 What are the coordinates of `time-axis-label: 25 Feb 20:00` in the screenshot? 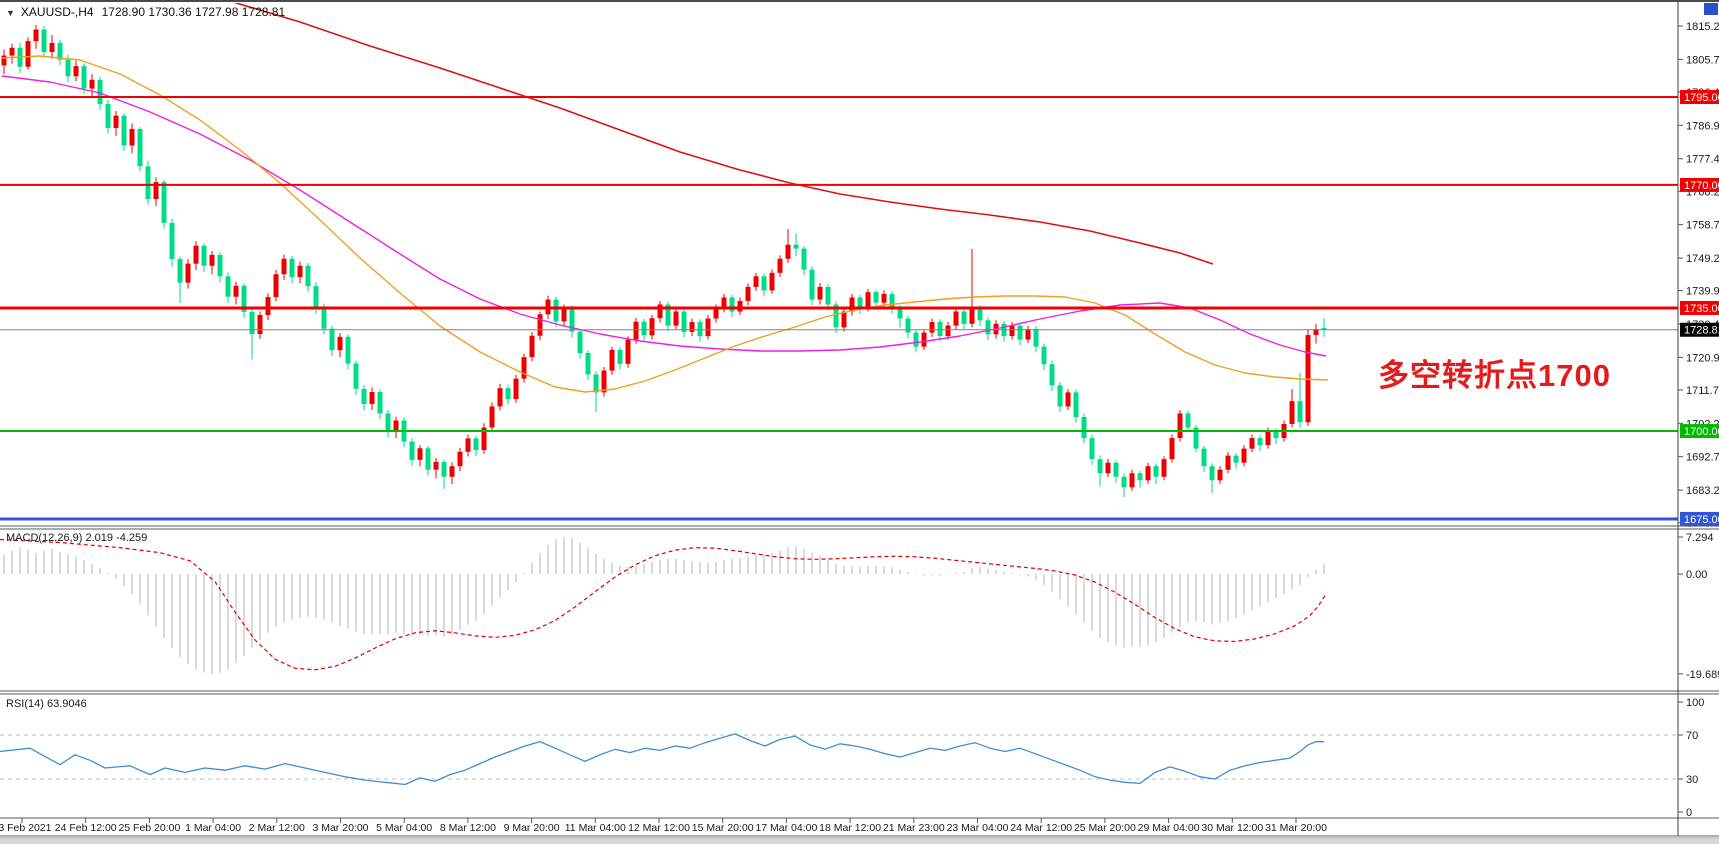 It's located at (149, 828).